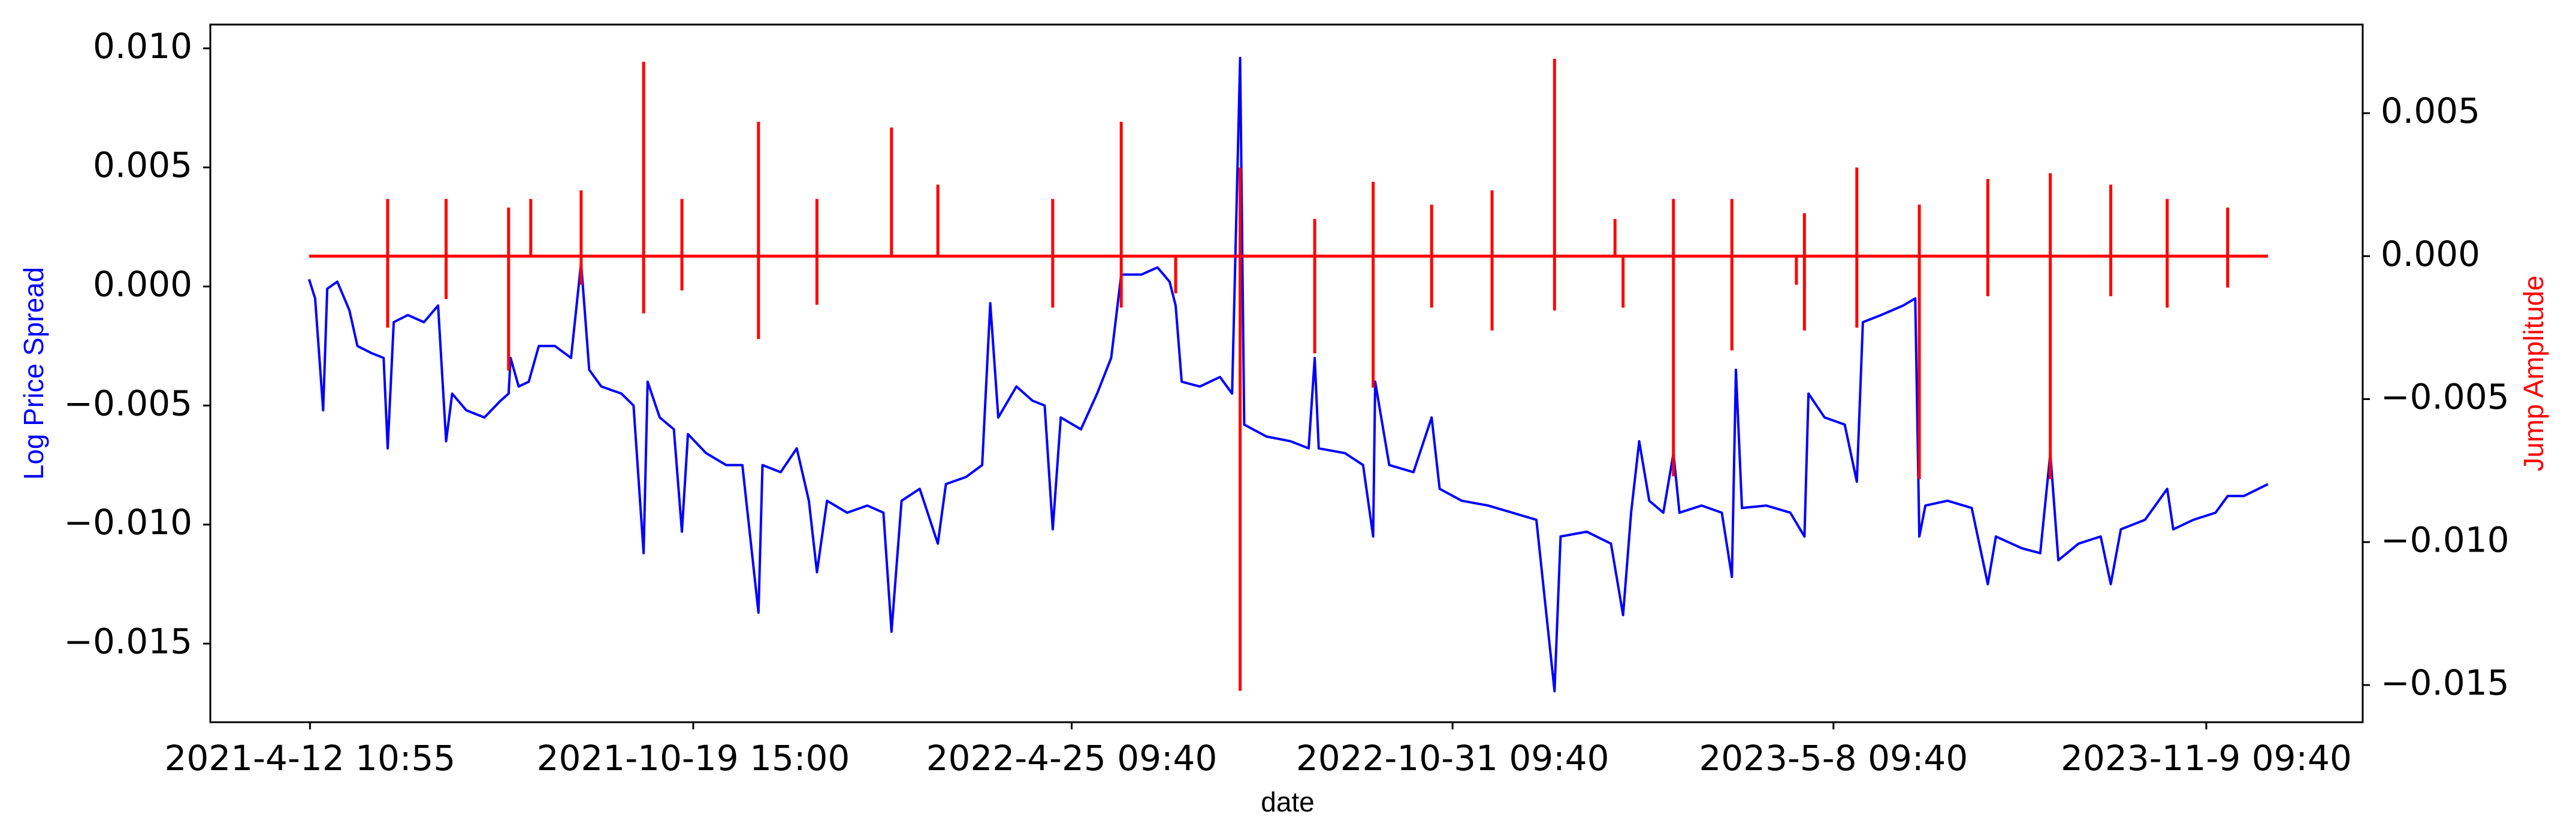 The height and width of the screenshot is (833, 2576). I want to click on x-tick-label: 2022-10-31 09:40, so click(1453, 758).